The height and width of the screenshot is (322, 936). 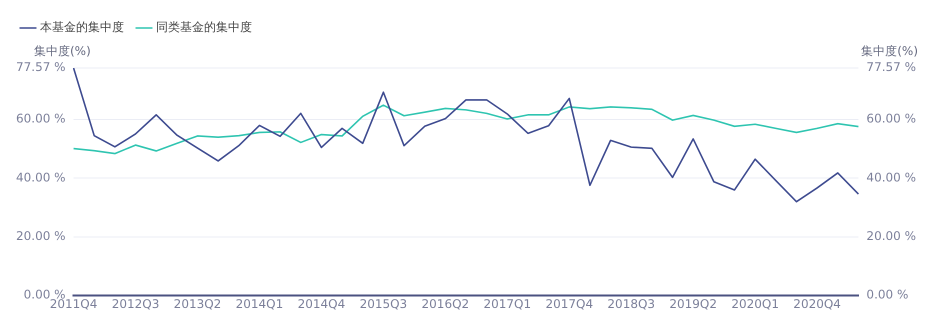 What do you see at coordinates (817, 303) in the screenshot?
I see `x-tick-label: 2020Q4` at bounding box center [817, 303].